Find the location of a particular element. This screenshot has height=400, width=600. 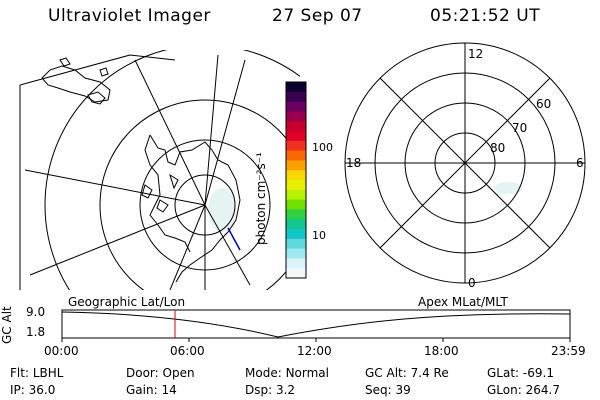

status-dsp-value: 3.2 is located at coordinates (285, 390).